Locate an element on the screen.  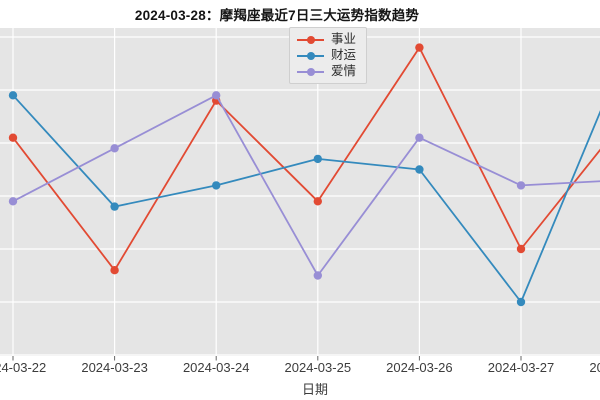
x-axis-label: 日期 is located at coordinates (315, 389).